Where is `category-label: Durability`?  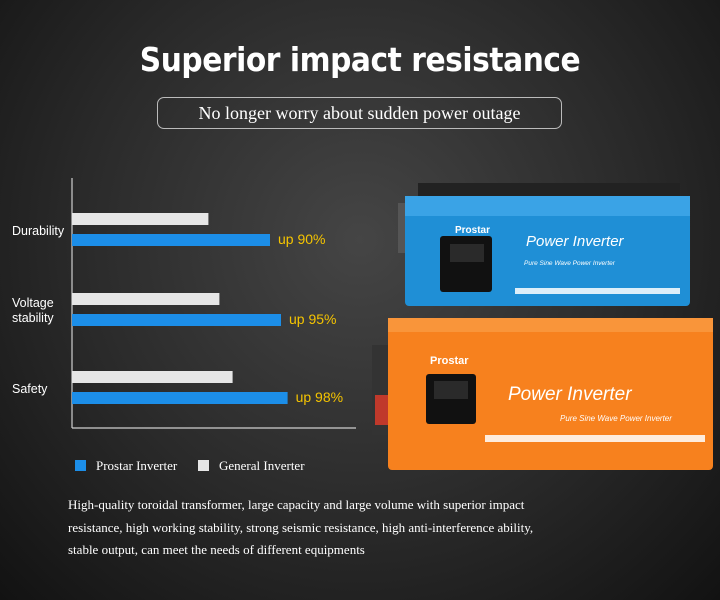 category-label: Durability is located at coordinates (38, 231).